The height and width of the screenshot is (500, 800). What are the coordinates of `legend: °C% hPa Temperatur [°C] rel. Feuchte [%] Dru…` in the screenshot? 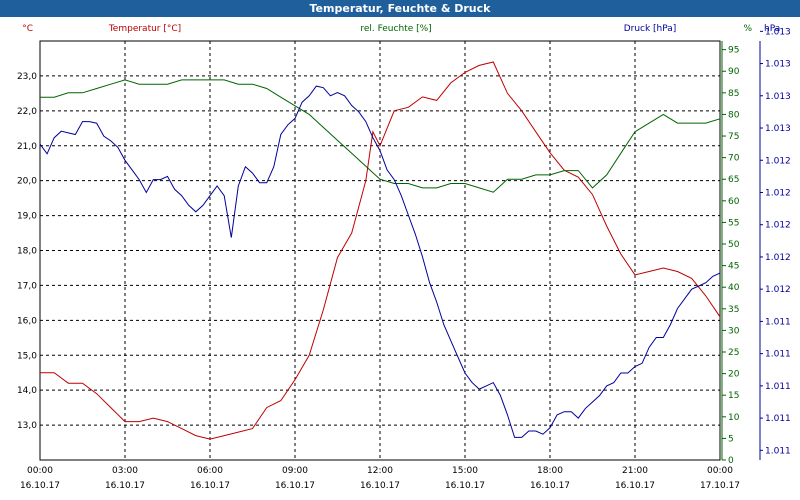 It's located at (401, 29).